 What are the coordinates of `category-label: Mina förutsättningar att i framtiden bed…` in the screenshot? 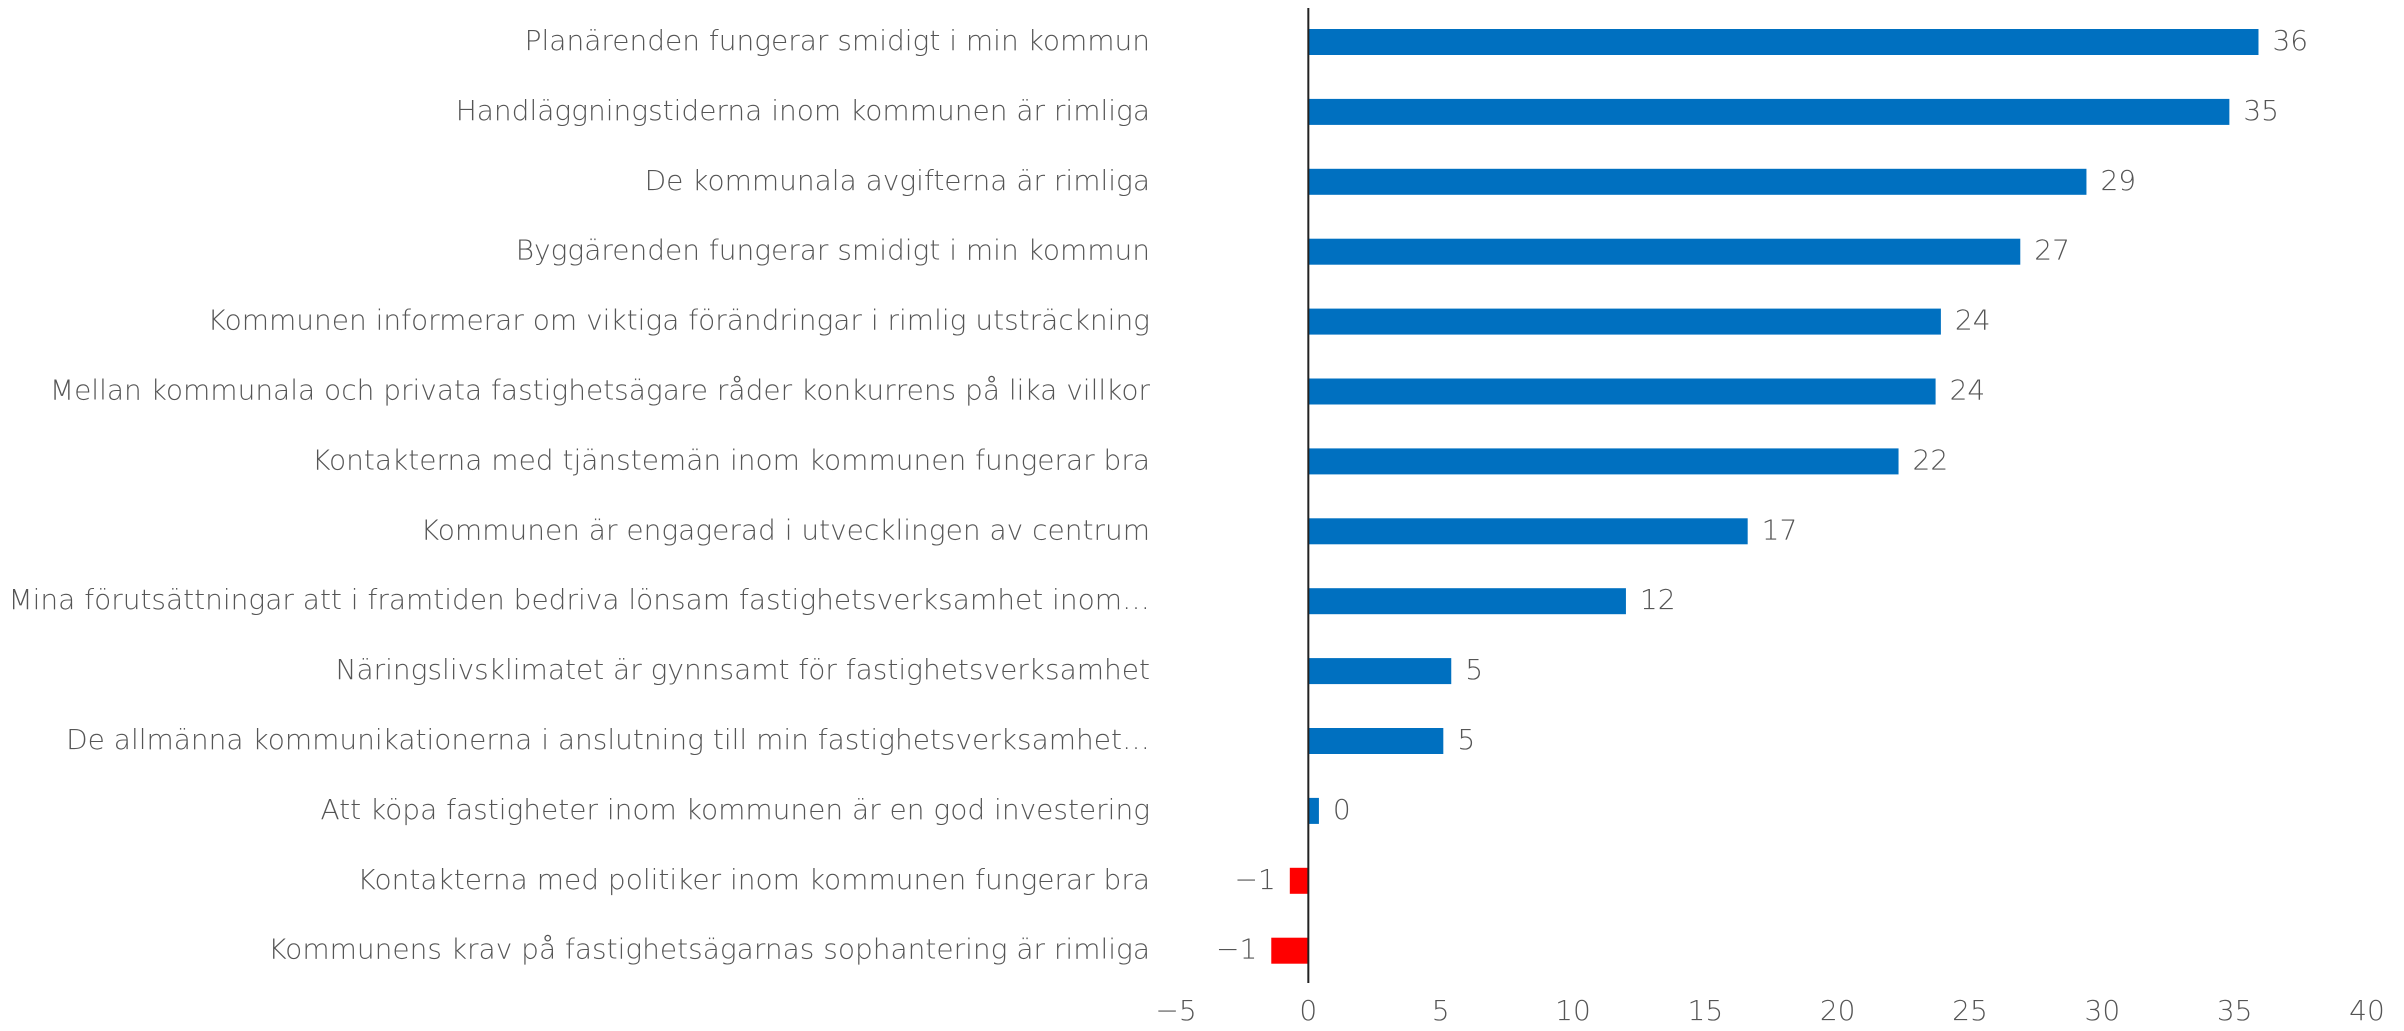 It's located at (579, 599).